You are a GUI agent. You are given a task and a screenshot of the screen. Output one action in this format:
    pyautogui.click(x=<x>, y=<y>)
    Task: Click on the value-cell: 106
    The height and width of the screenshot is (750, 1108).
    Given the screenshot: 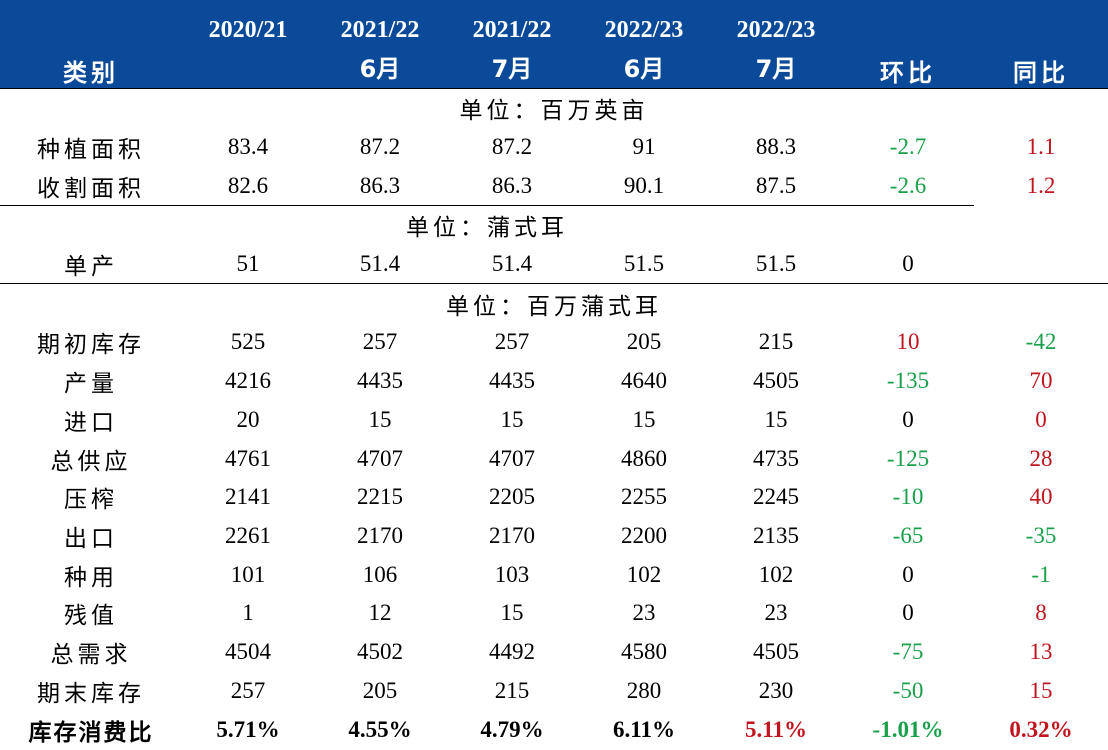 What is the action you would take?
    pyautogui.click(x=380, y=574)
    